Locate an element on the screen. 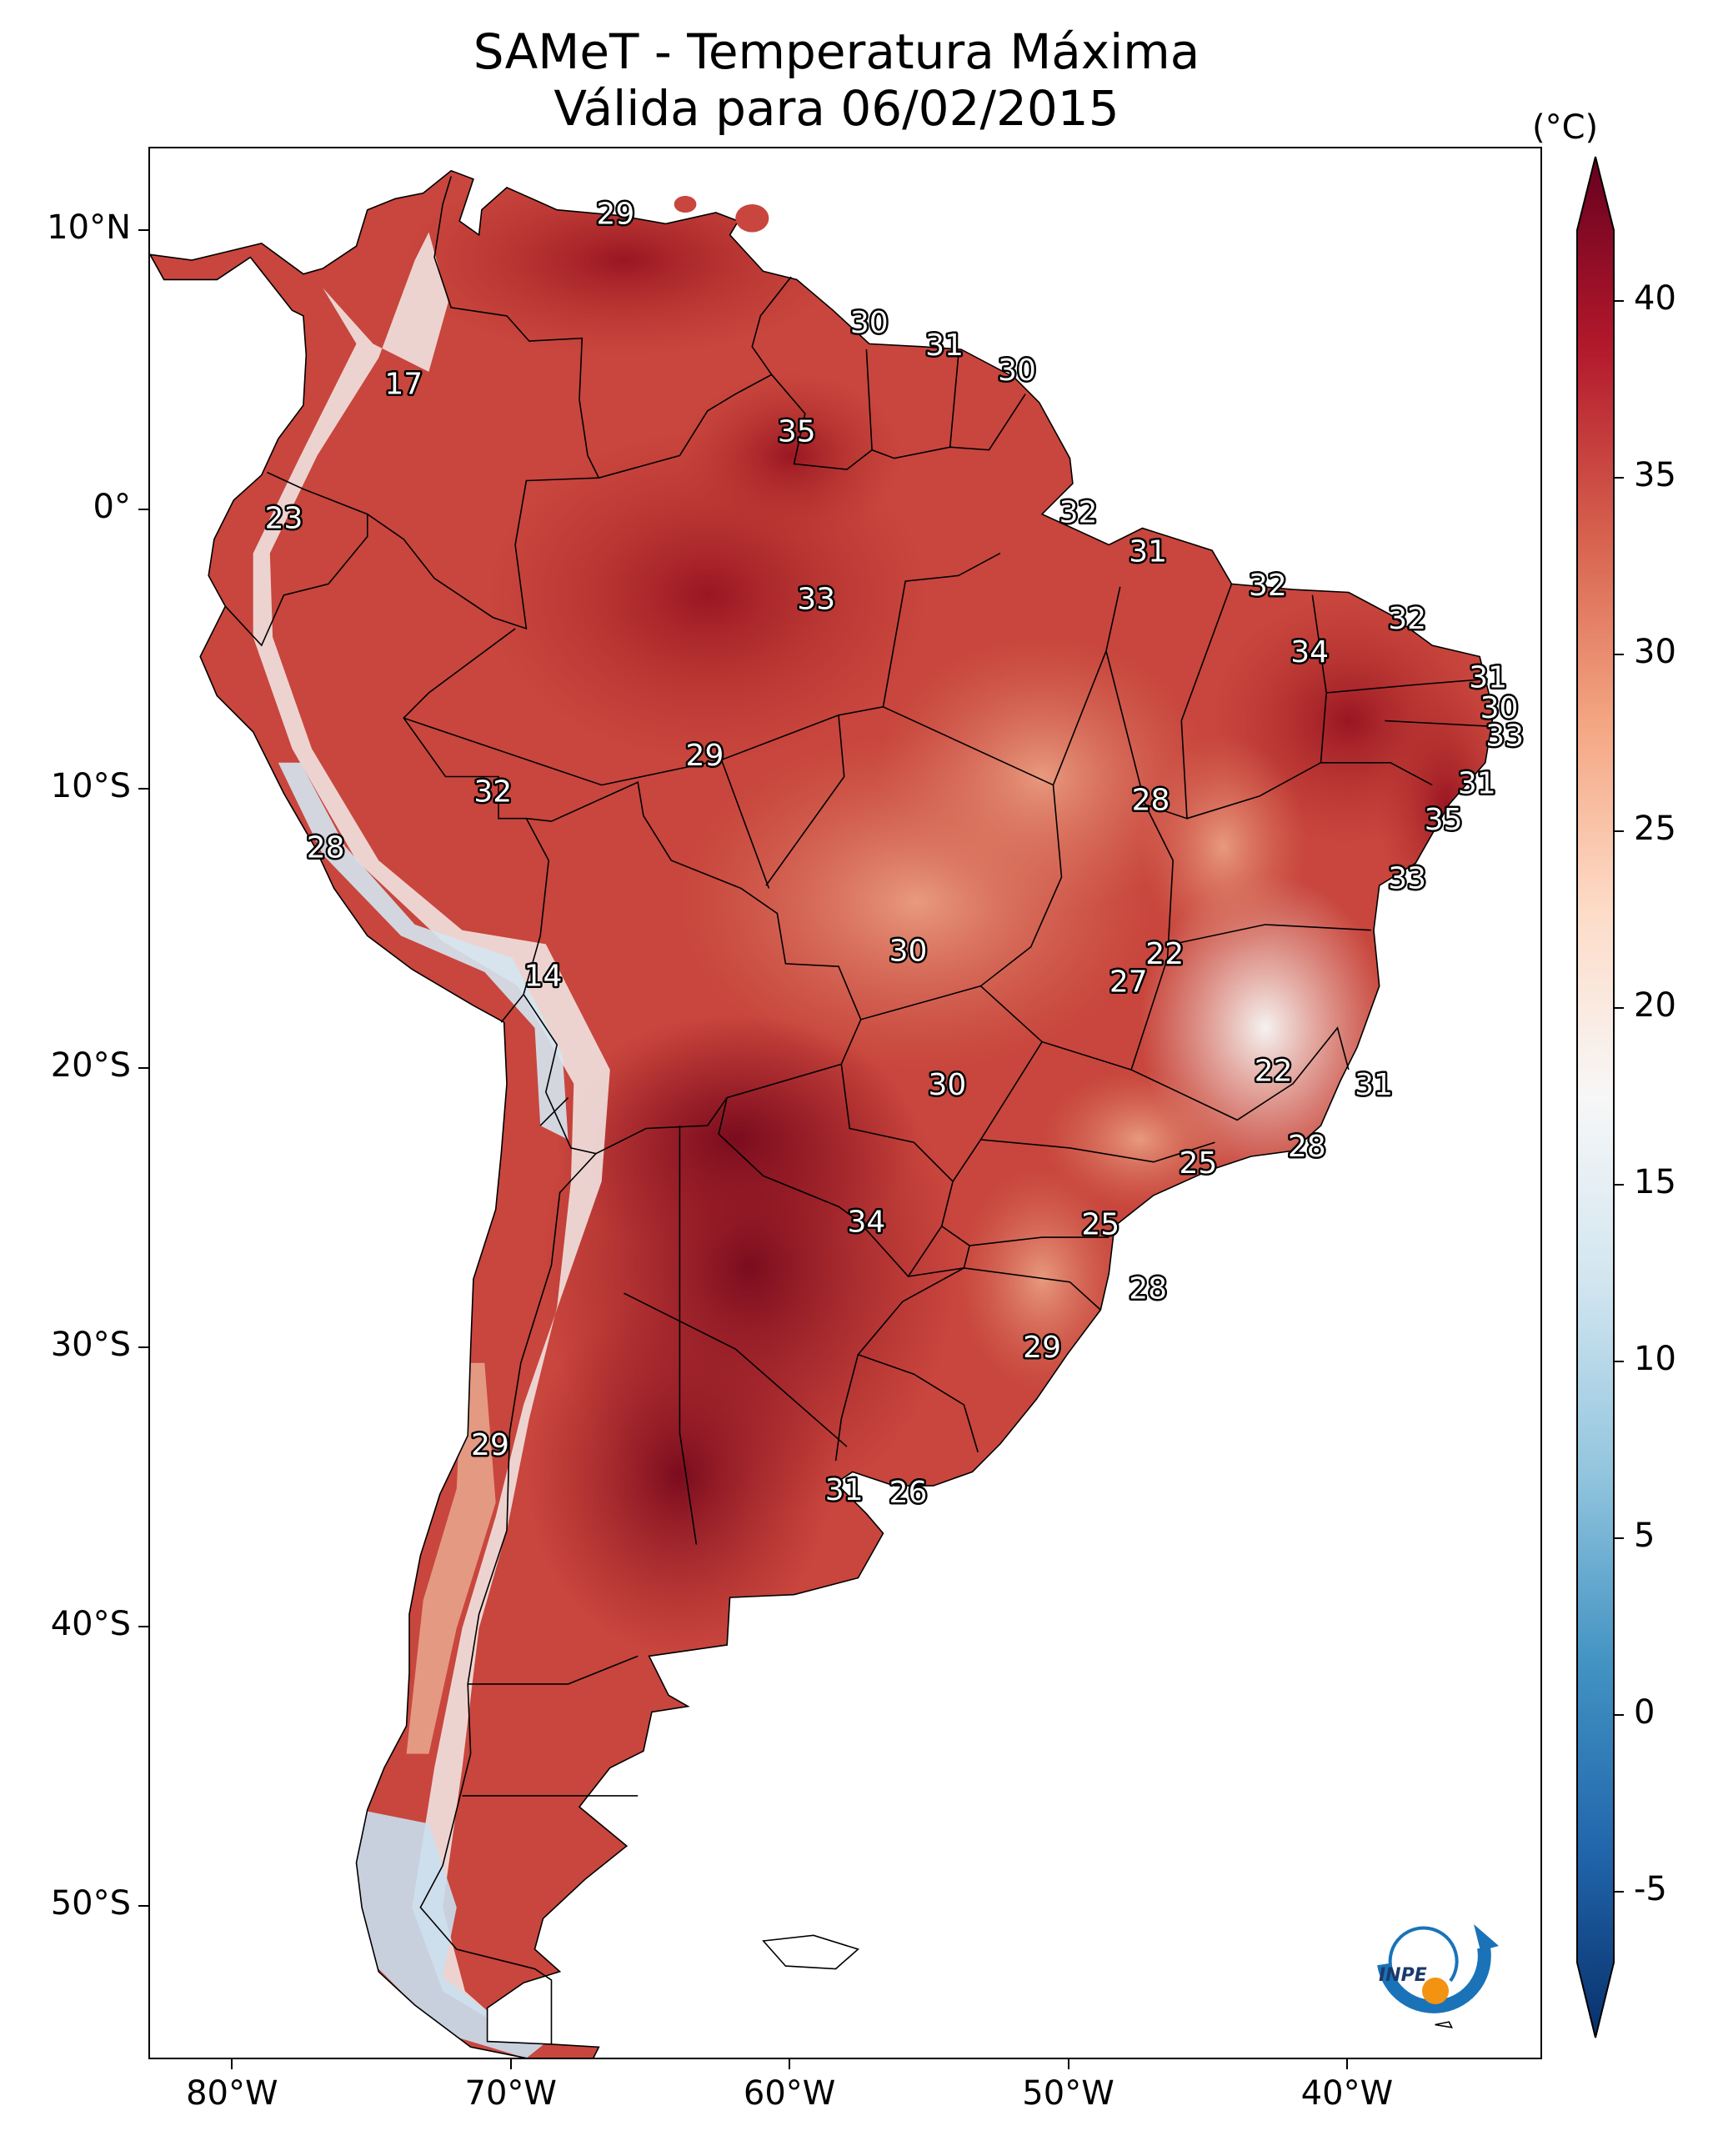  map-subtitle: Válida para 06/02/2015 is located at coordinates (836, 108).